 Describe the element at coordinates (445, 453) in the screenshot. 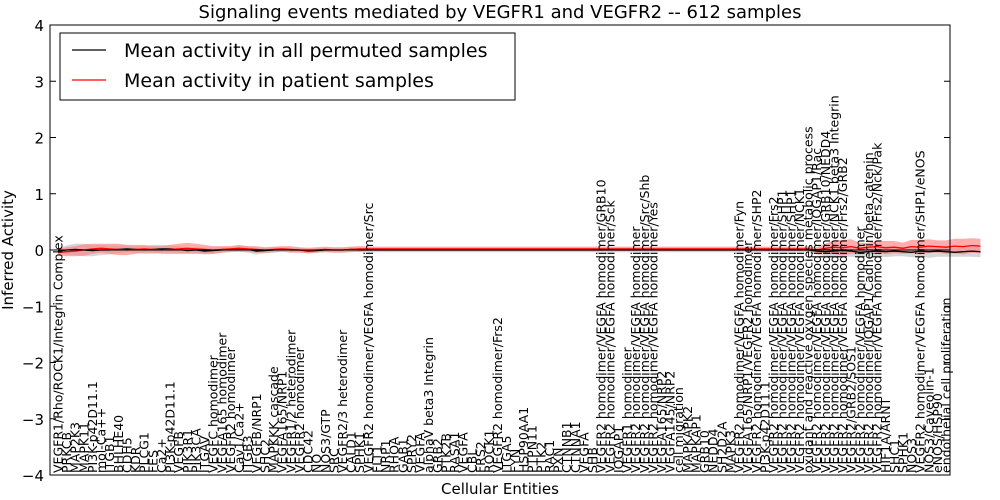

I see `x-tick-label: PTK2B` at that location.